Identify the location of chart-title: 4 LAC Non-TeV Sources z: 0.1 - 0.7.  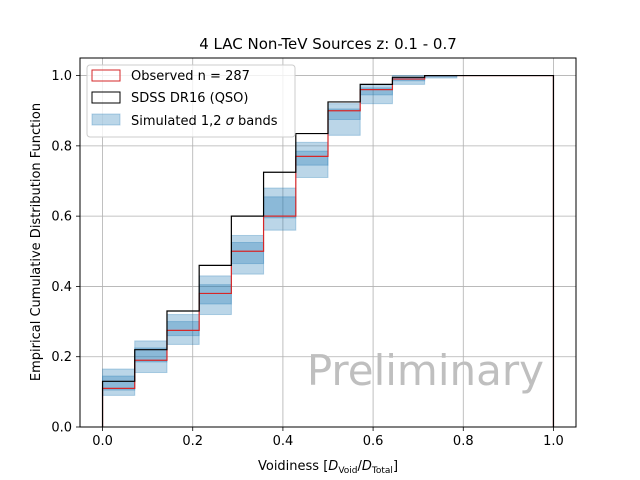
(328, 44).